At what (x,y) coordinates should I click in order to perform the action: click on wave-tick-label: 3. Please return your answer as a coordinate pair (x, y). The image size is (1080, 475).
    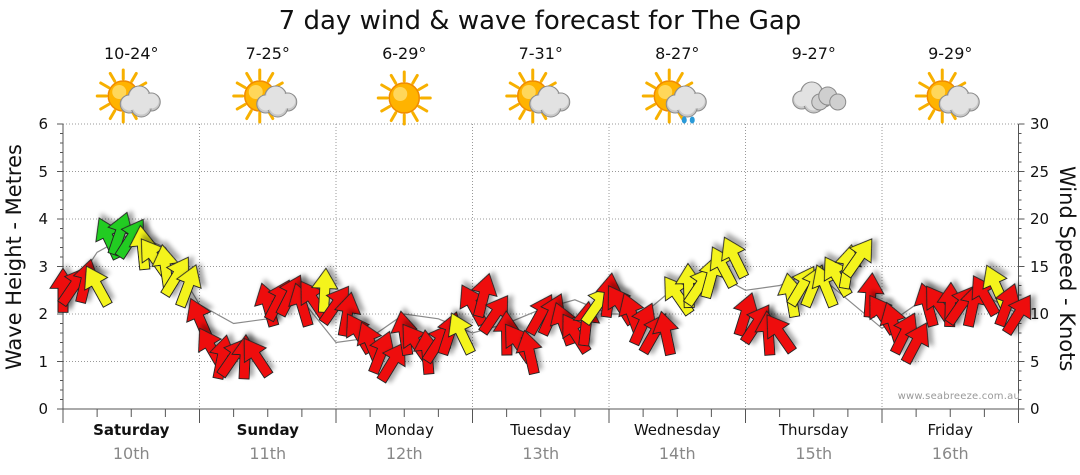
    Looking at the image, I should click on (43, 266).